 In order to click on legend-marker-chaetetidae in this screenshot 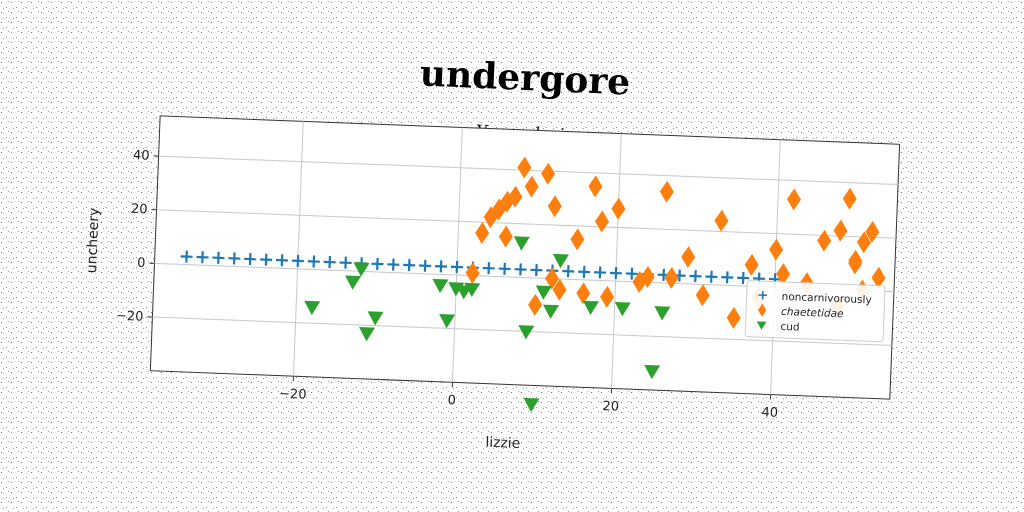, I will do `click(762, 310)`.